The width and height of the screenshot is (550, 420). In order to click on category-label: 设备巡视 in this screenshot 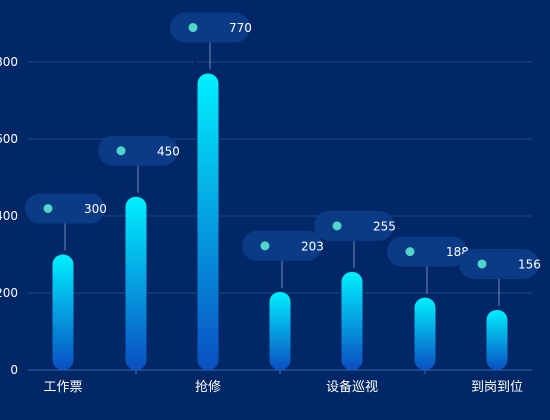, I will do `click(352, 387)`.